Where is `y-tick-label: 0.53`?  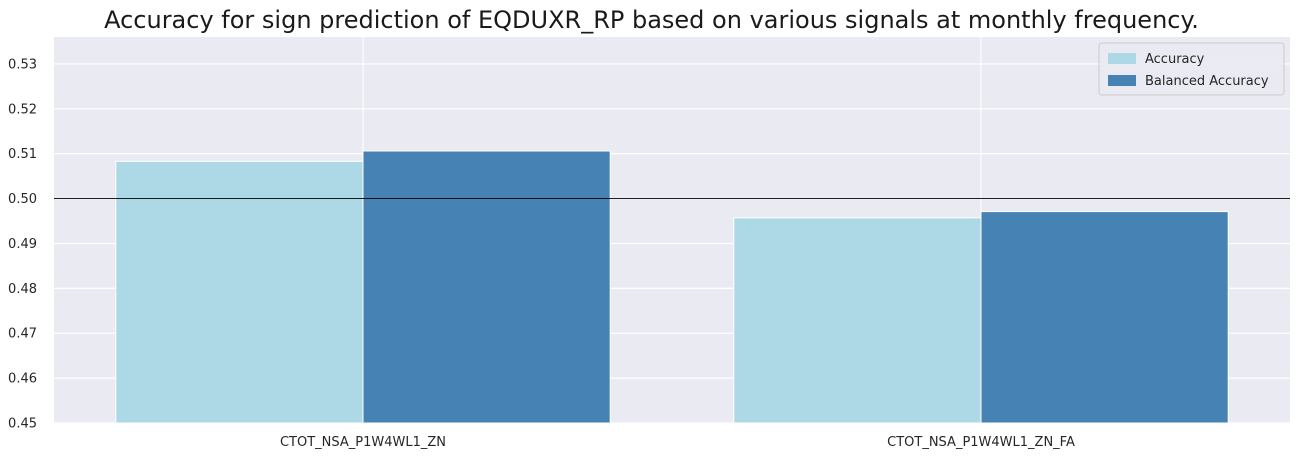
y-tick-label: 0.53 is located at coordinates (22, 64).